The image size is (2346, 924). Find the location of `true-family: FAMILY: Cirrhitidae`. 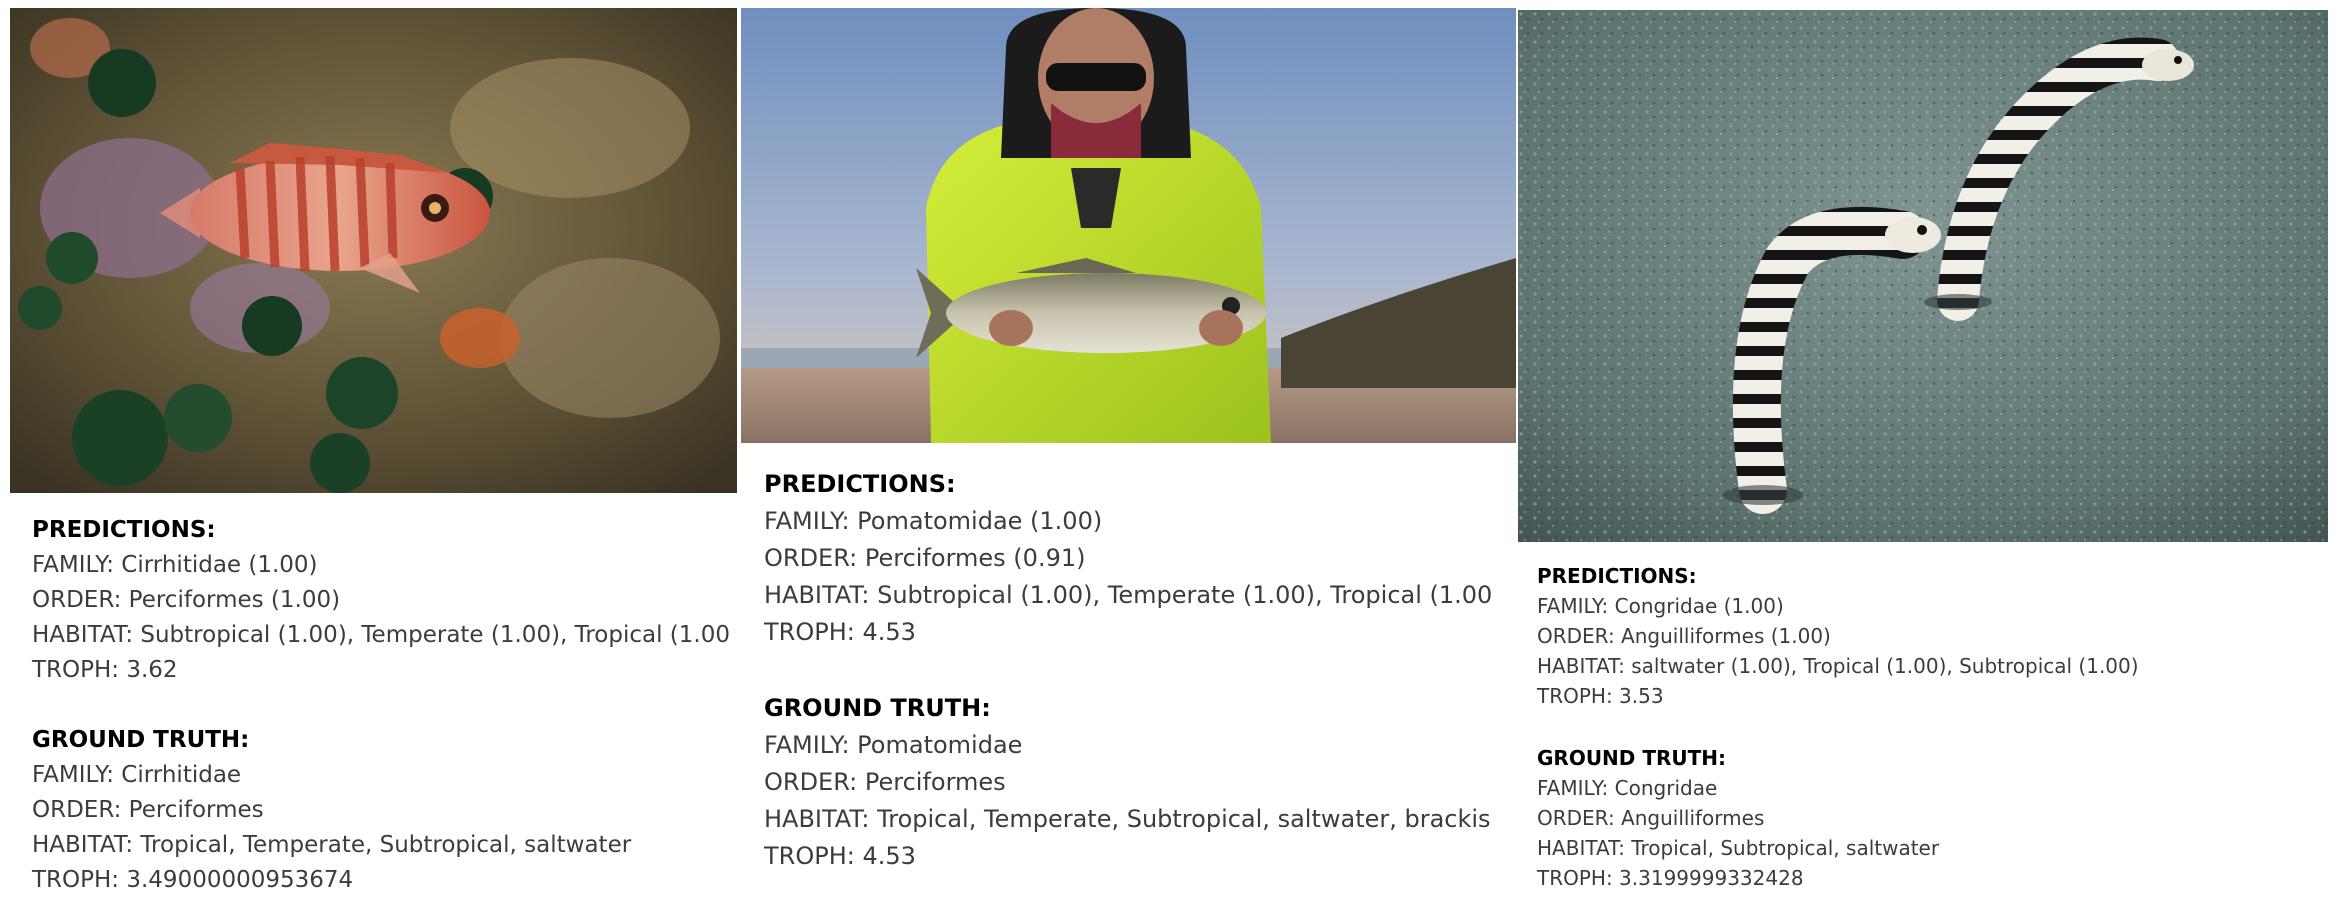

true-family: FAMILY: Cirrhitidae is located at coordinates (137, 775).